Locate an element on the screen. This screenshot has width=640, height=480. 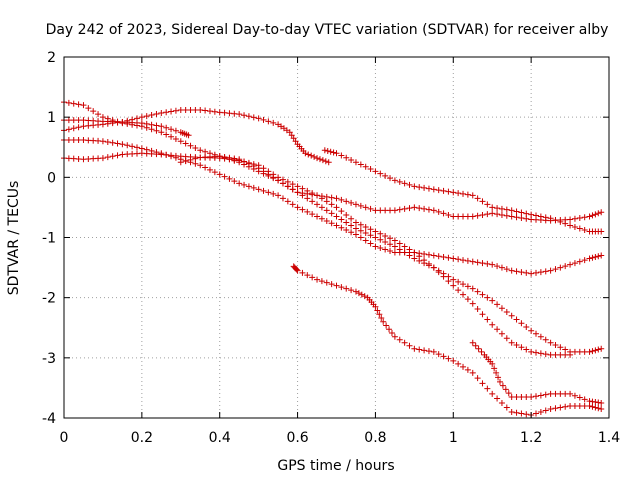
series-sat-g is located at coordinates (463, 191).